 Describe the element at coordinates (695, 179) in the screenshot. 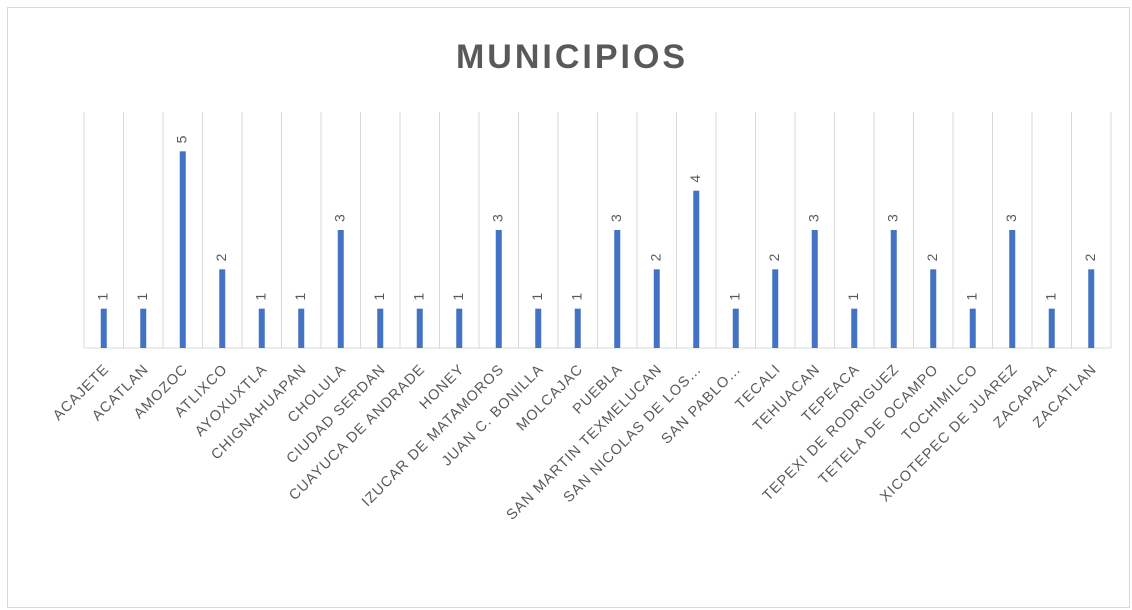

I see `data-label: 4` at that location.